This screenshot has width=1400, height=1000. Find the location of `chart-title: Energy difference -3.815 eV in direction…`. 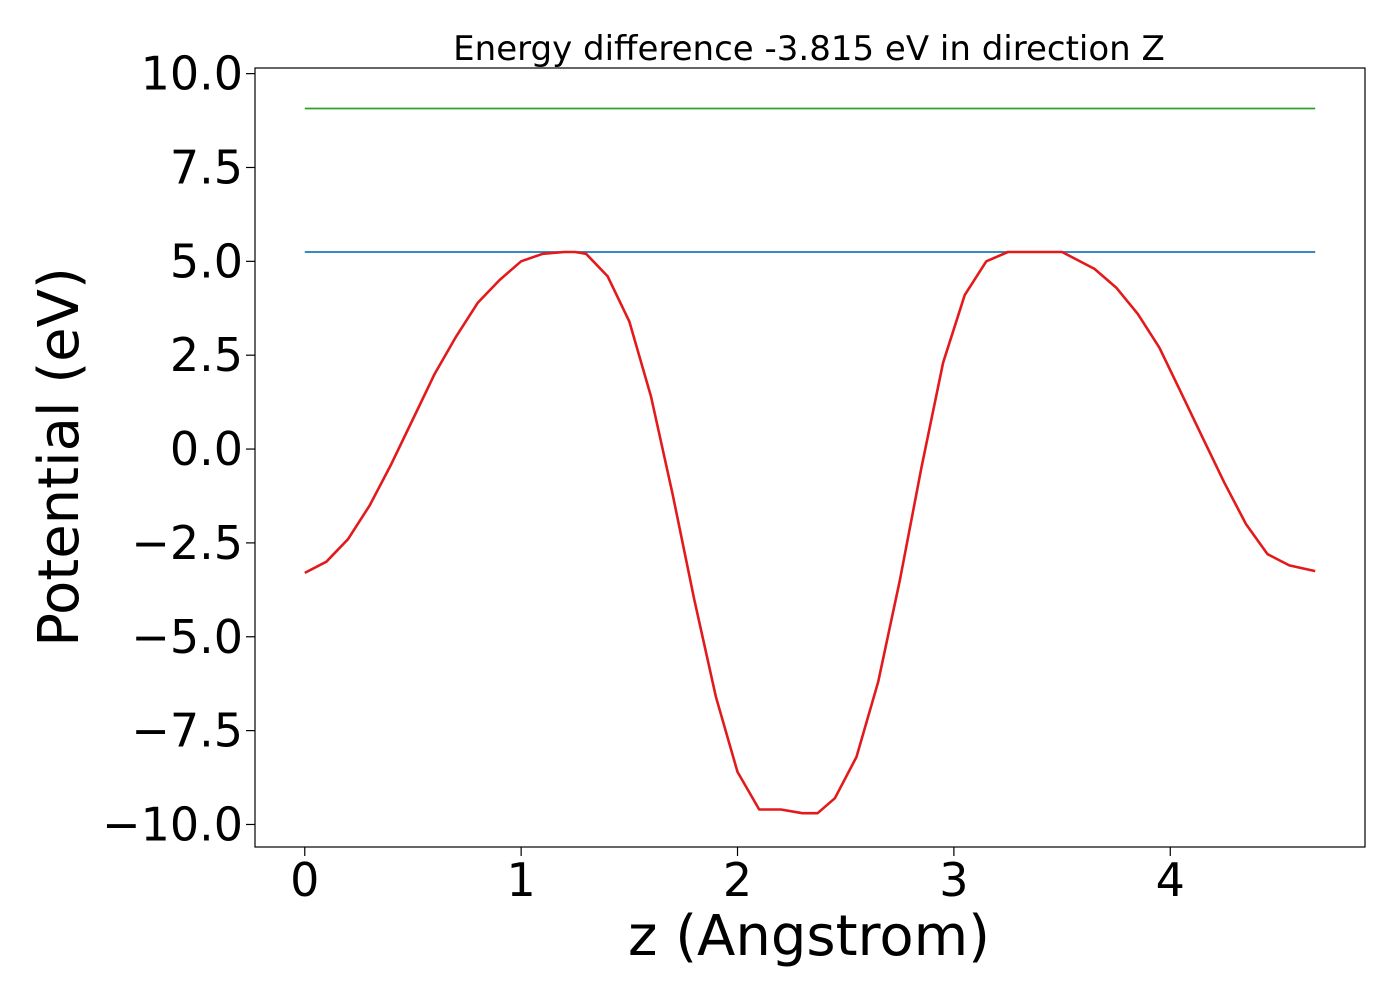

chart-title: Energy difference -3.815 eV in direction… is located at coordinates (809, 49).